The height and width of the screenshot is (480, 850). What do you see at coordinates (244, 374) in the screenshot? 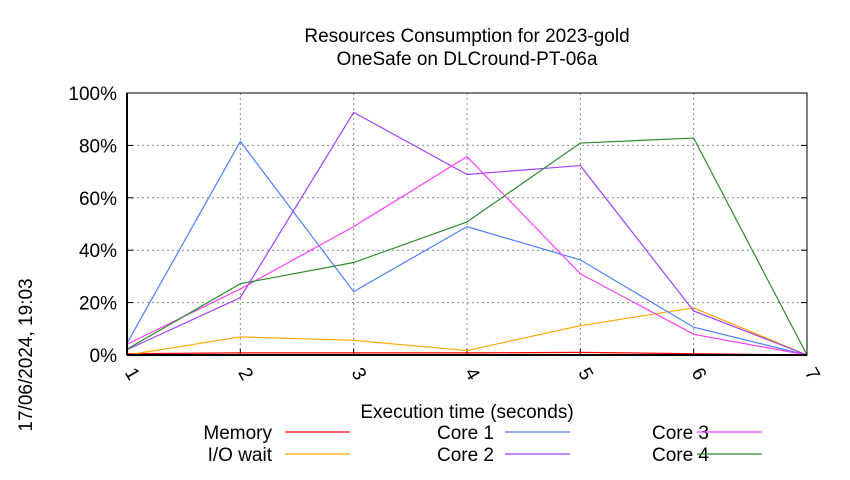
I see `x-tick-label: 2` at bounding box center [244, 374].